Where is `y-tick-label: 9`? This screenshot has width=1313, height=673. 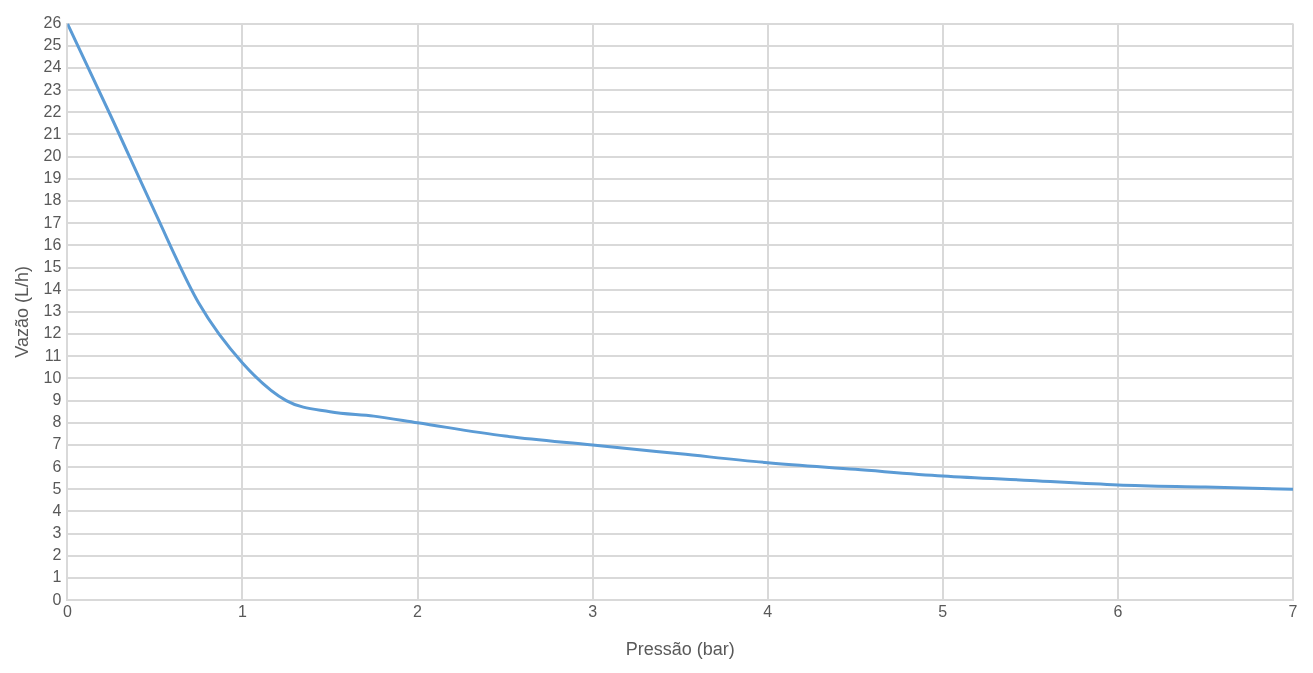 y-tick-label: 9 is located at coordinates (57, 400).